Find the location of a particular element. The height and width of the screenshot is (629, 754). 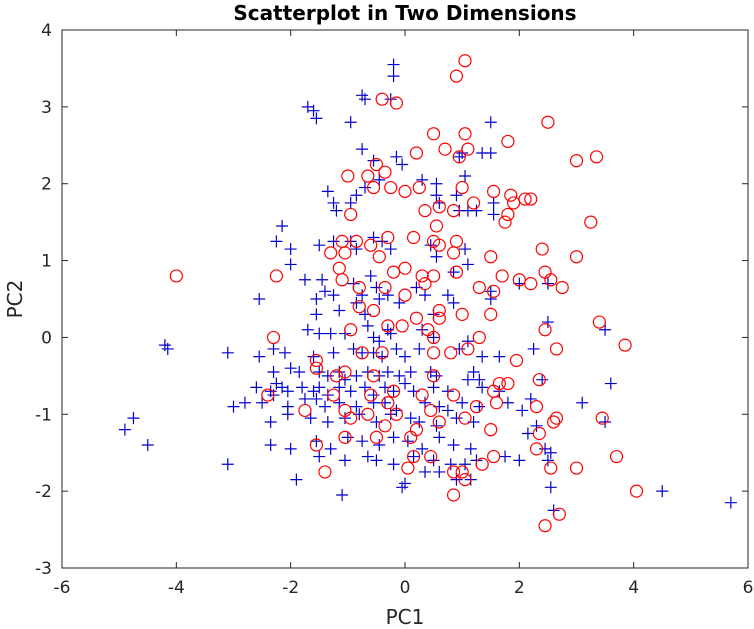

y-tick-label: -2 is located at coordinates (43, 492).